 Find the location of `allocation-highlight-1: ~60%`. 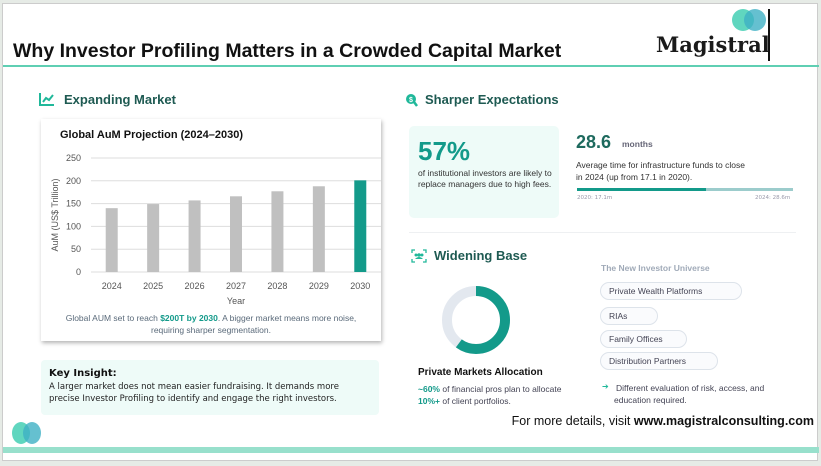

allocation-highlight-1: ~60% is located at coordinates (429, 389).